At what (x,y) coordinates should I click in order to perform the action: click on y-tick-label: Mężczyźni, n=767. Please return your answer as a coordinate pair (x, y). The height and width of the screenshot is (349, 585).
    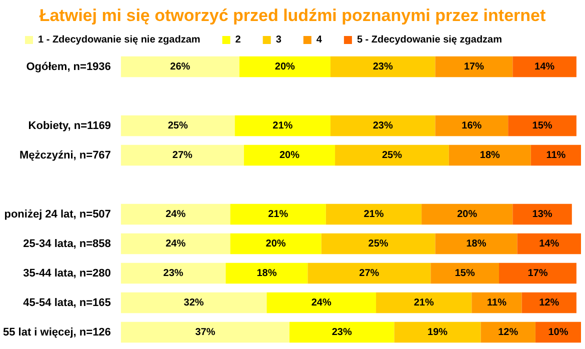
    Looking at the image, I should click on (65, 155).